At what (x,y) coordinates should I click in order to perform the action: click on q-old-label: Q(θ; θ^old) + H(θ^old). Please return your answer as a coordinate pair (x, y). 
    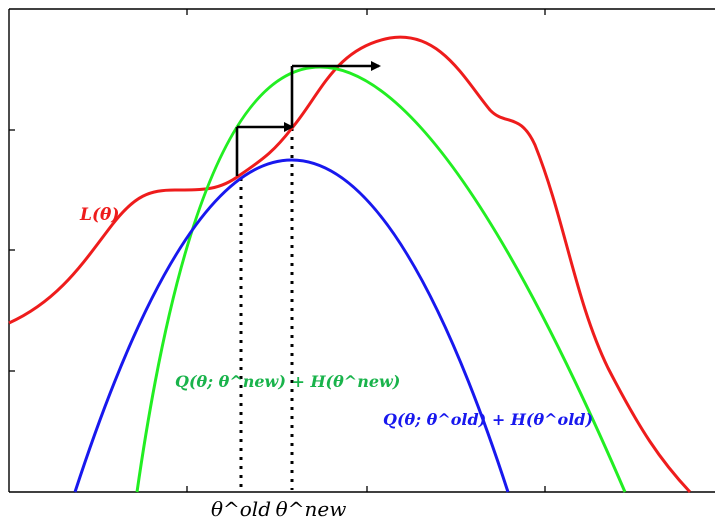
    Looking at the image, I should click on (488, 419).